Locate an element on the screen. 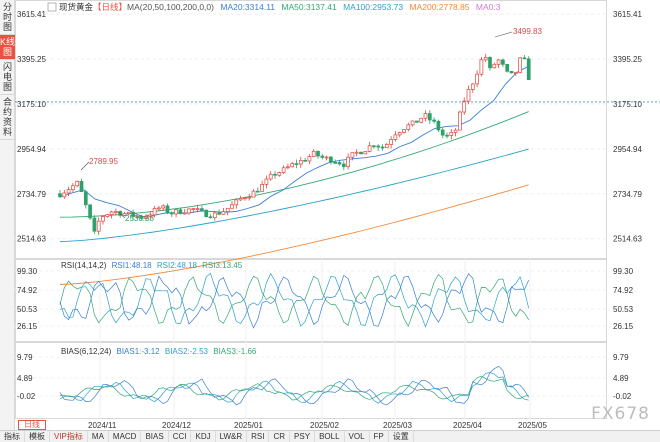 This screenshot has height=442, width=660. tab-timeshare: 分时图 is located at coordinates (7, 17).